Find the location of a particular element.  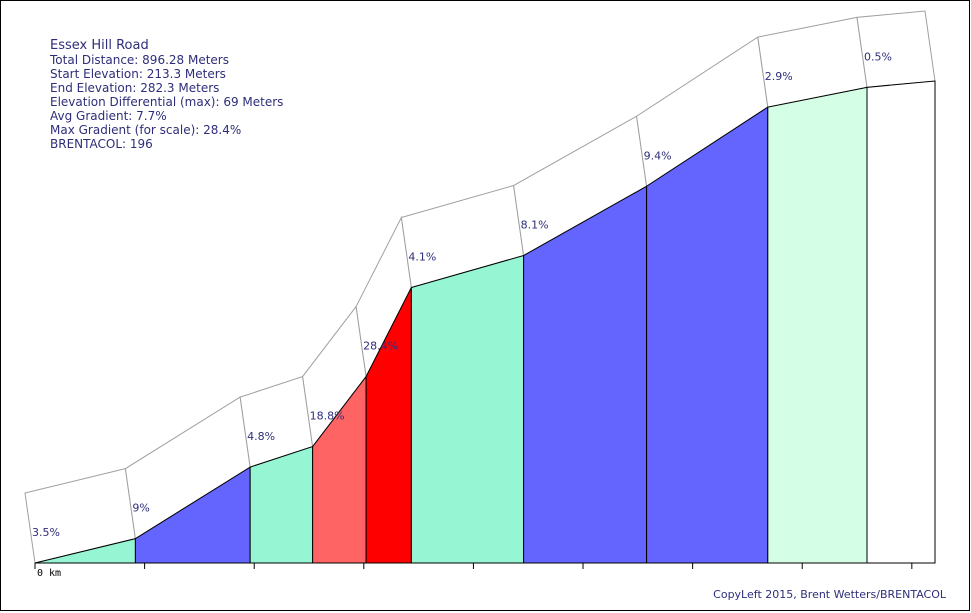

gradient-label-4: 28.4% is located at coordinates (380, 346).